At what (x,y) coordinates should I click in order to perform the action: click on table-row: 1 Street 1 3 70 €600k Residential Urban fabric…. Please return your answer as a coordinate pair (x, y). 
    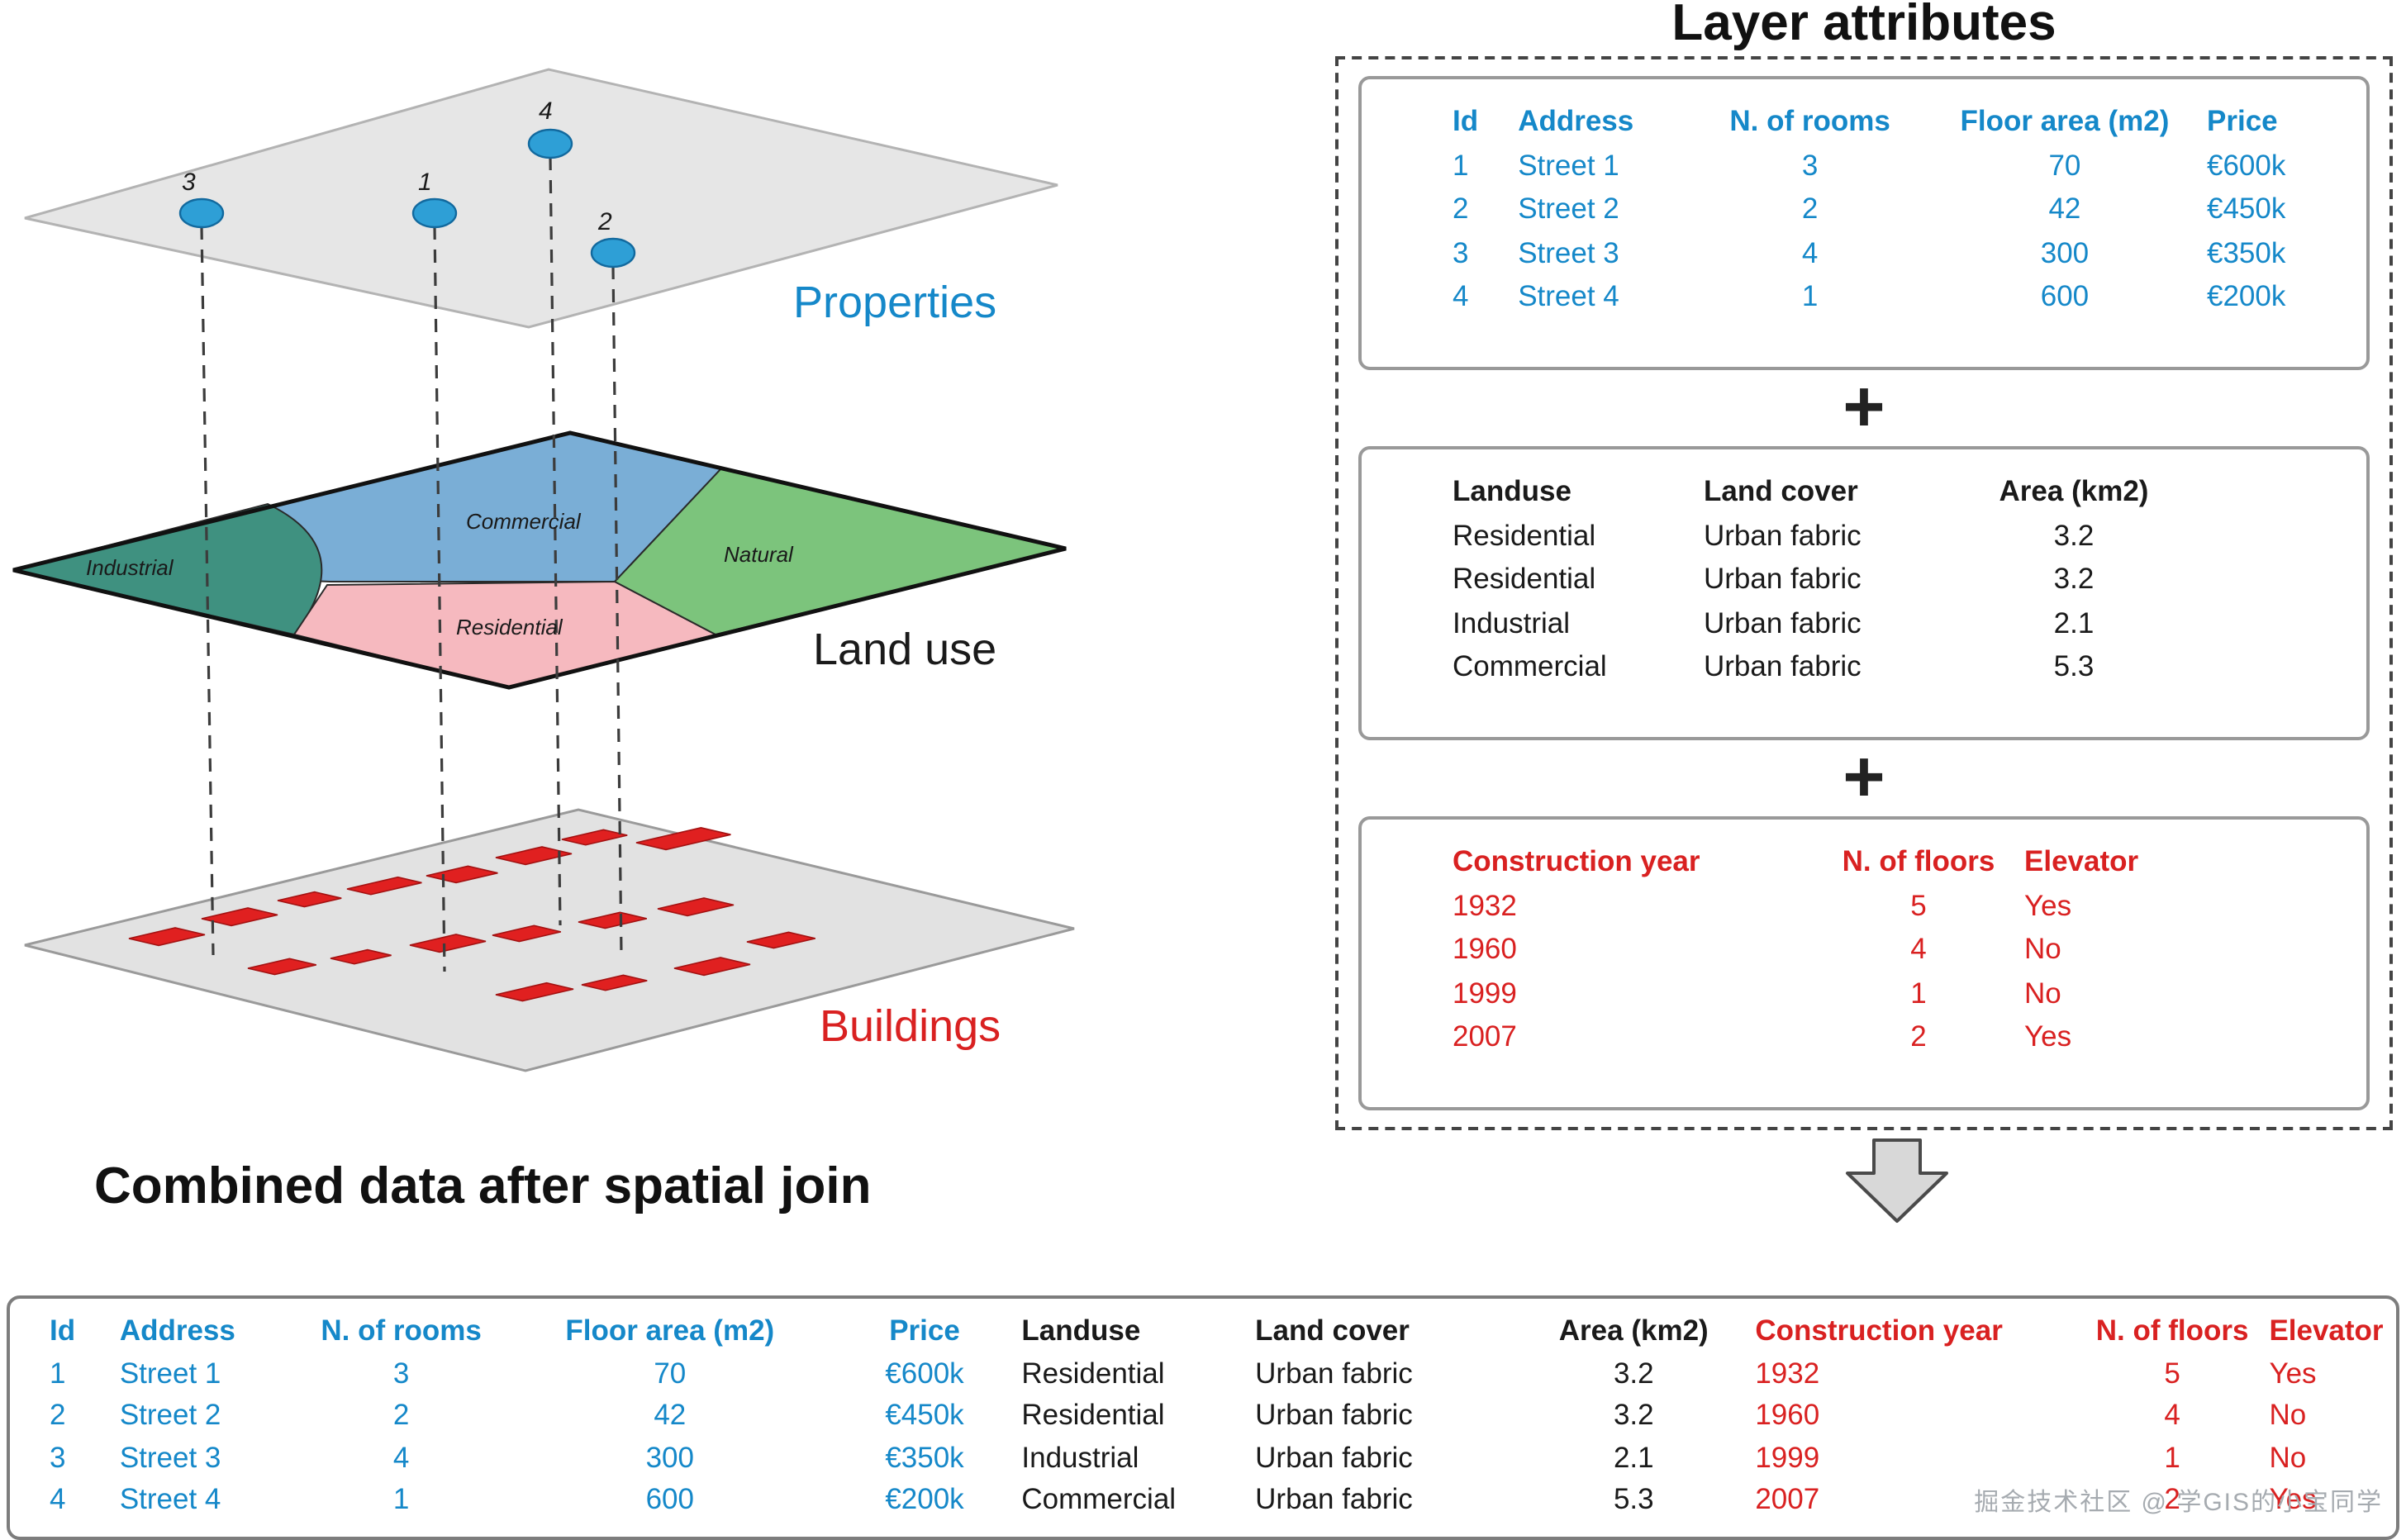
    Looking at the image, I should click on (1218, 1373).